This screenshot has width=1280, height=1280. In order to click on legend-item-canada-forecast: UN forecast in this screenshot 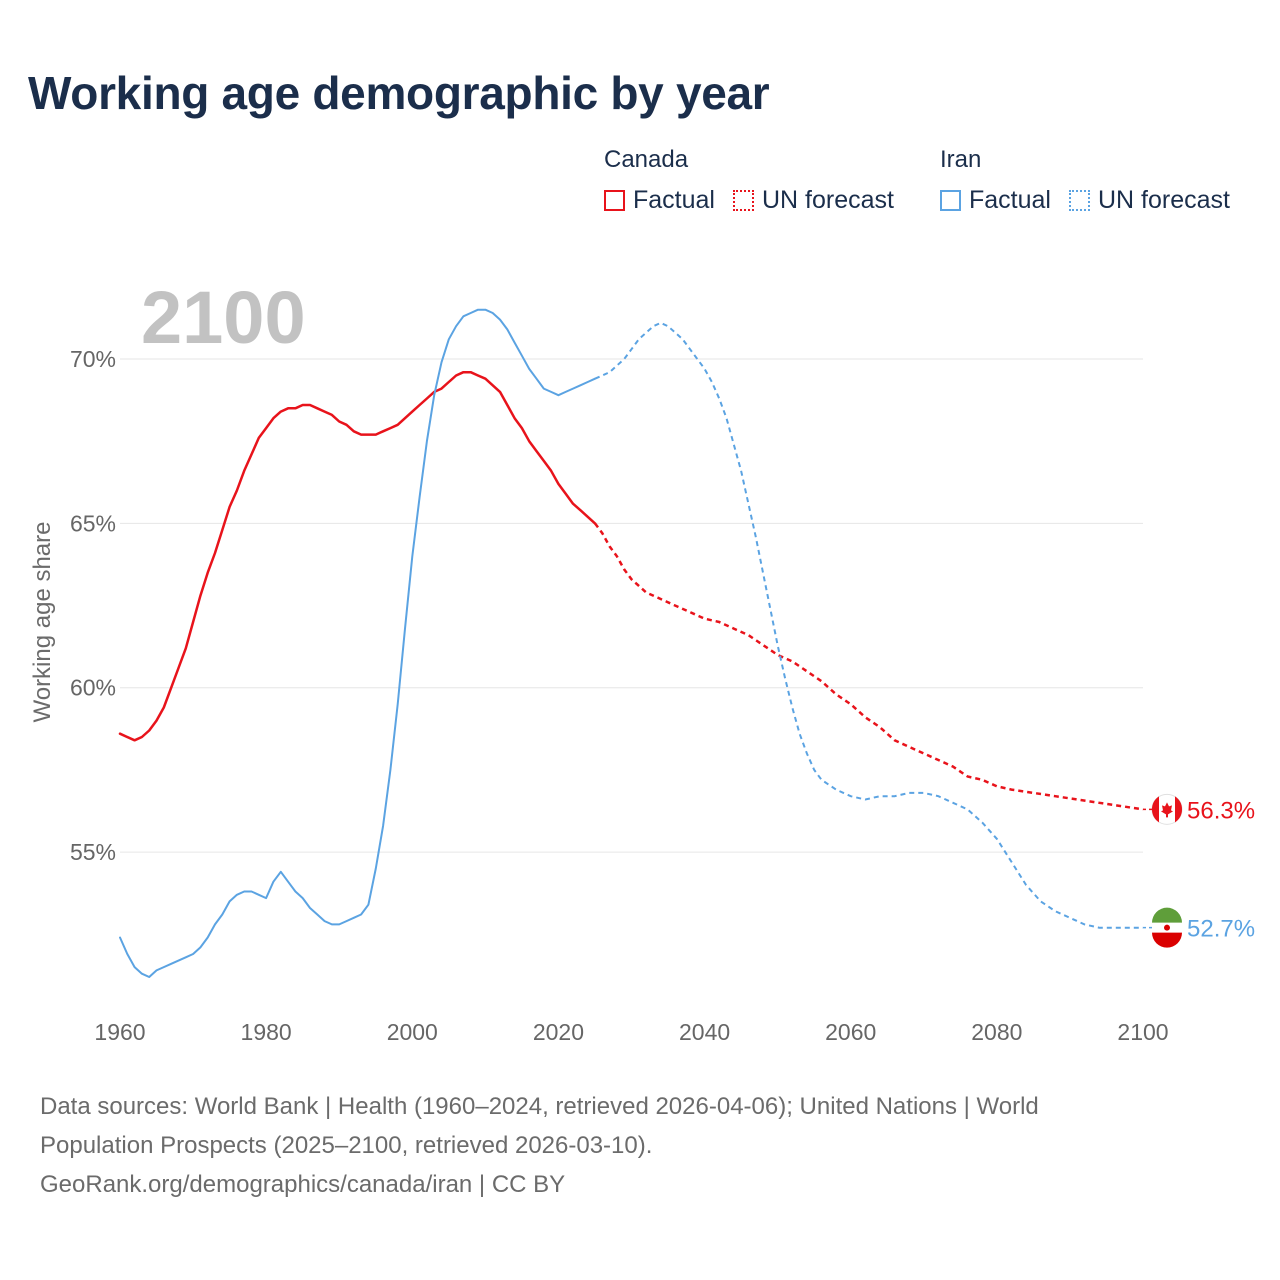, I will do `click(813, 200)`.